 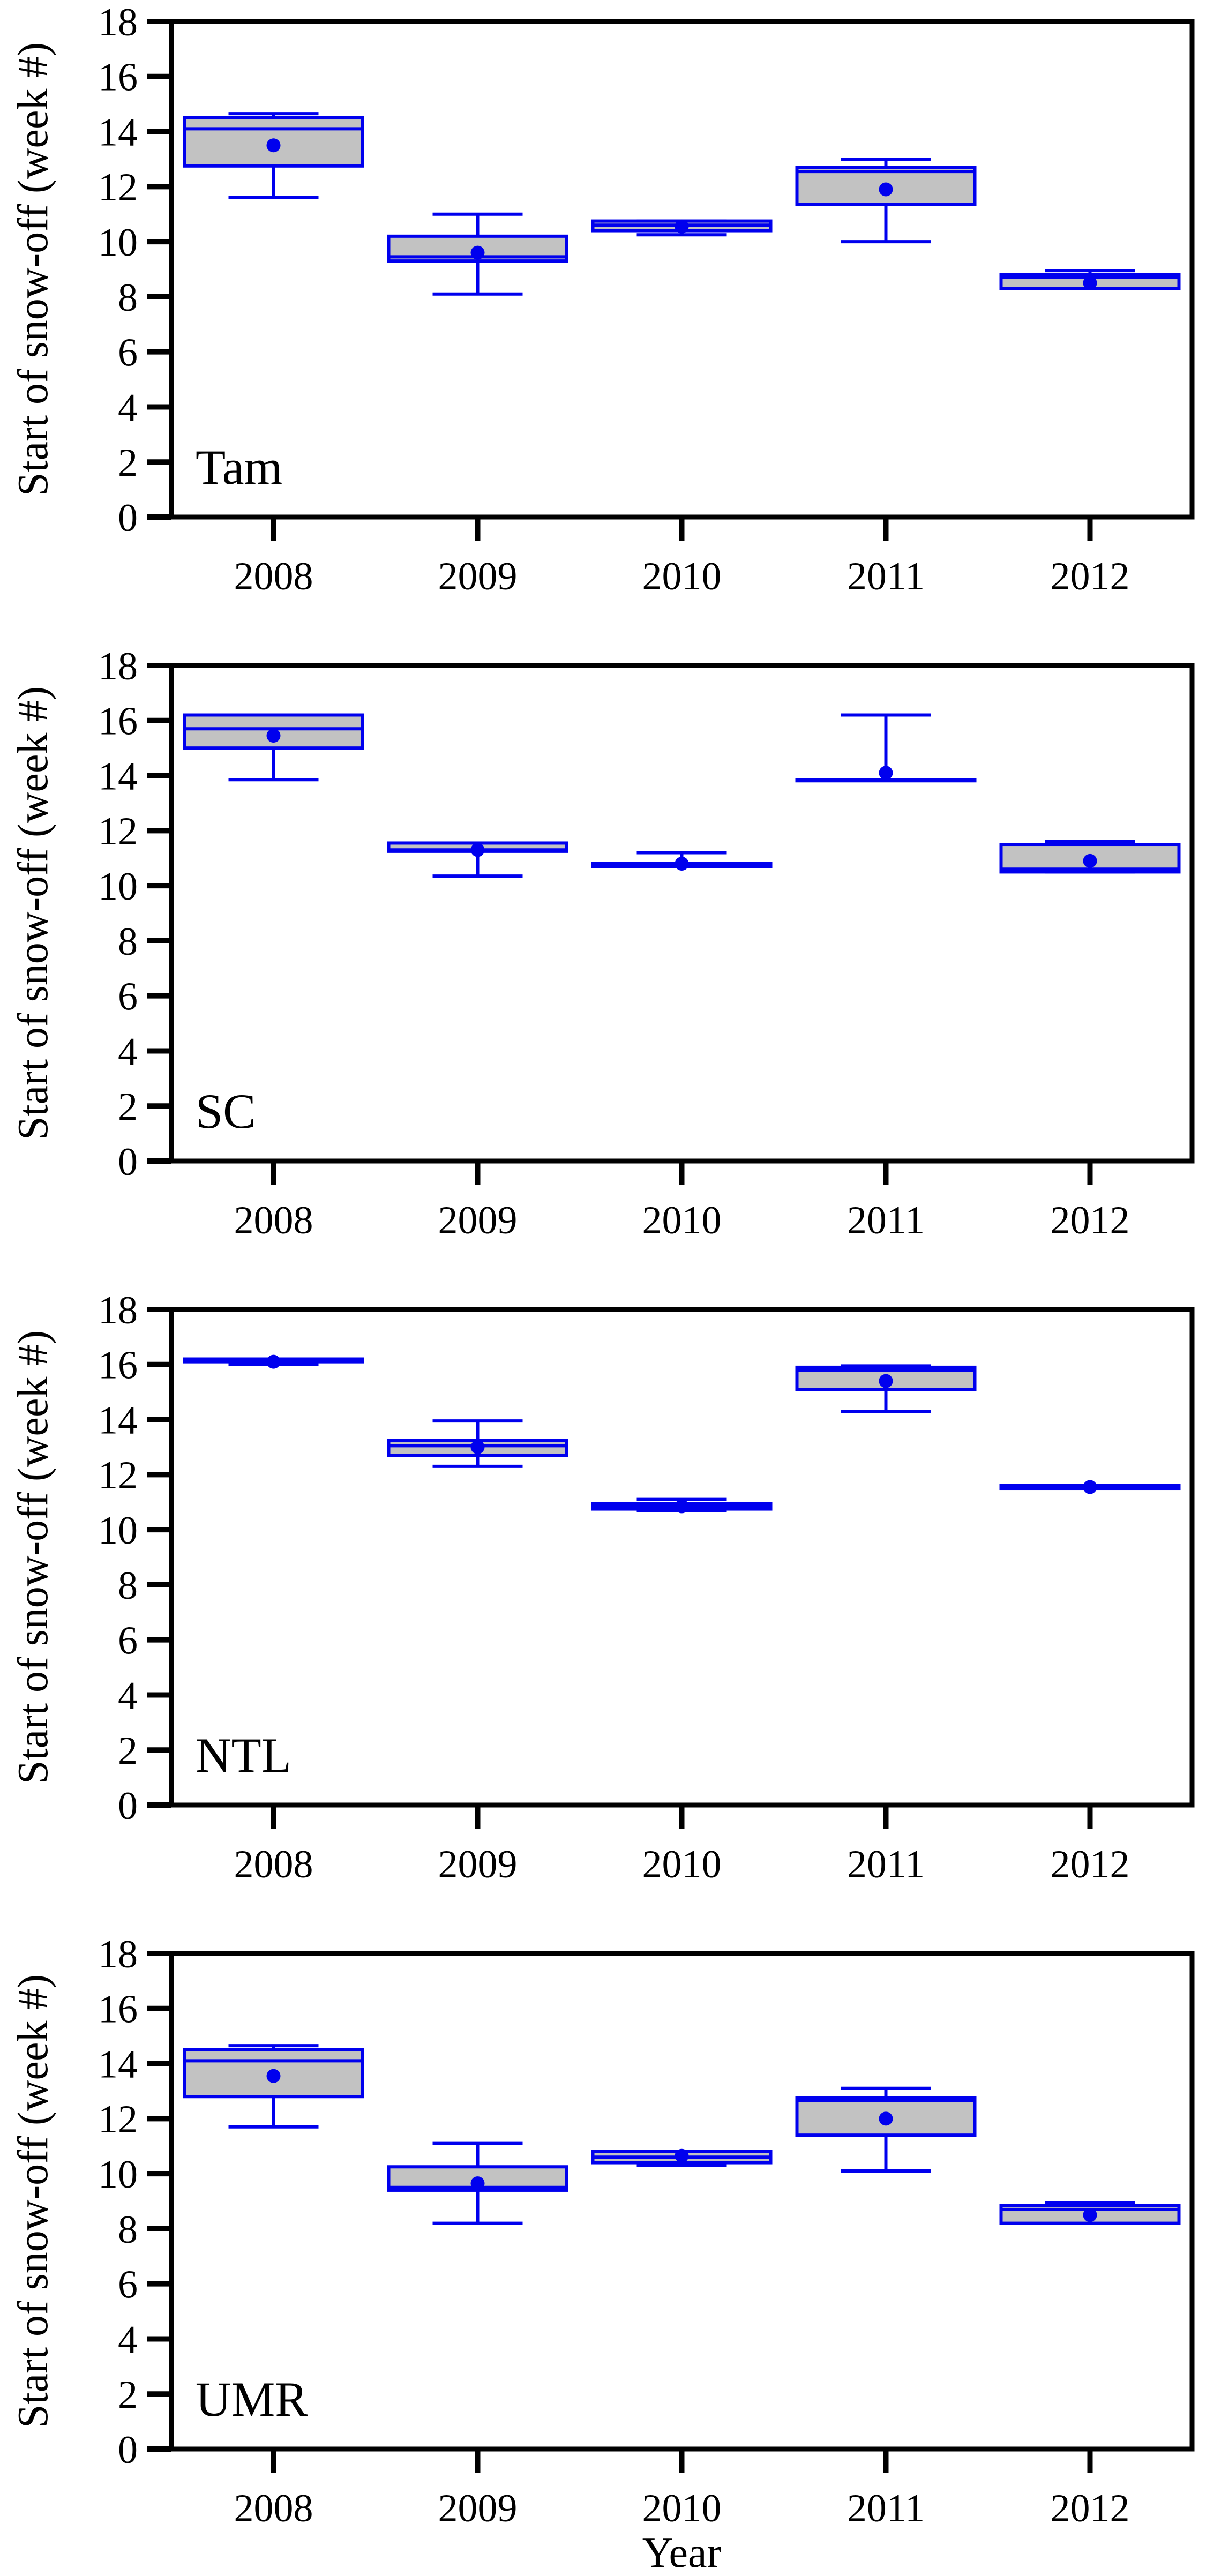 I want to click on site-label: SC, so click(x=226, y=1111).